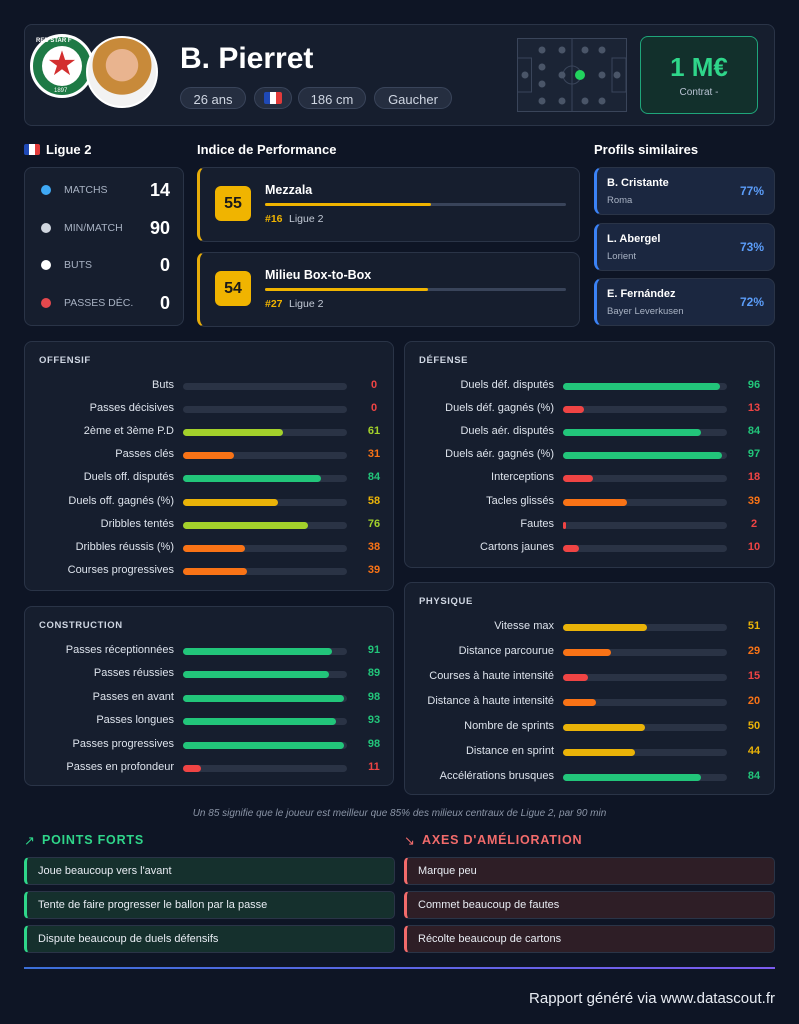 The height and width of the screenshot is (1024, 799). Describe the element at coordinates (499, 454) in the screenshot. I see `metric-label: Duels aér. gagnés (%)` at that location.